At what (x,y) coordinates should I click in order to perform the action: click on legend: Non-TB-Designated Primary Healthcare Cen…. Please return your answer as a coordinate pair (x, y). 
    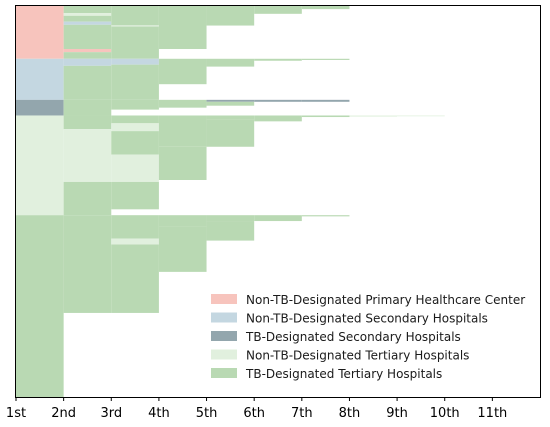
    Looking at the image, I should click on (368, 337).